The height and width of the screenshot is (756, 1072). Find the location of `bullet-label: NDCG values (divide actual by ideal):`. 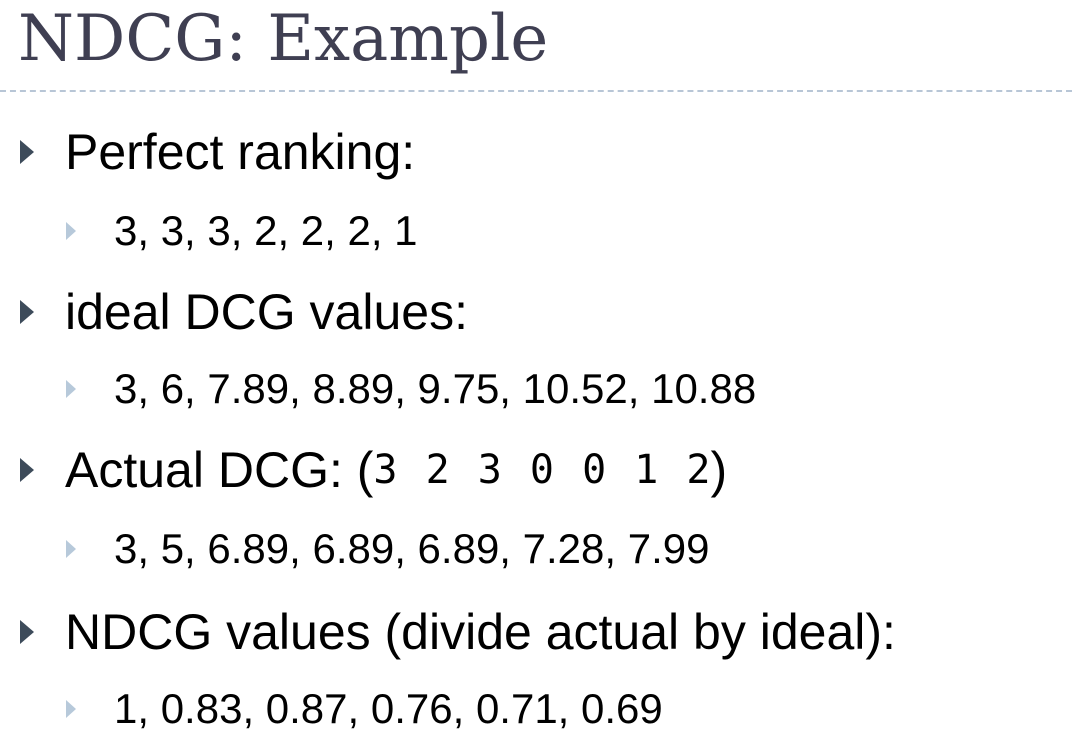

bullet-label: NDCG values (divide actual by ideal): is located at coordinates (480, 632).